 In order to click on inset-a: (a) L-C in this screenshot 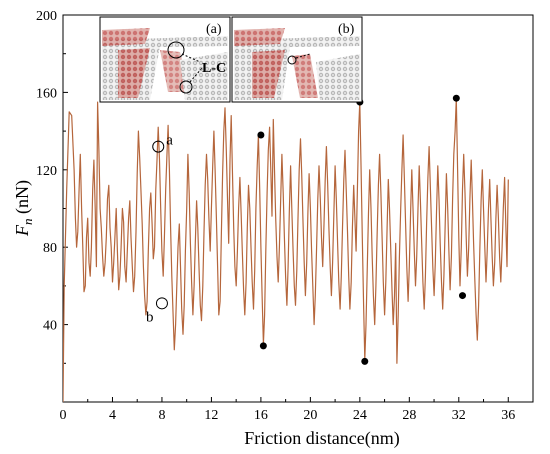, I will do `click(165, 59)`.